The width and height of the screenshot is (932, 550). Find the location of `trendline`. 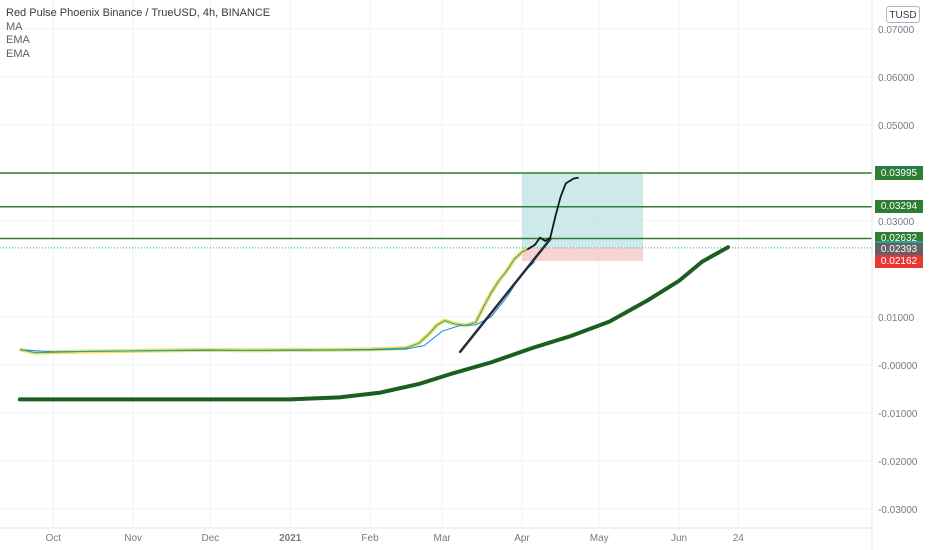

trendline is located at coordinates (505, 295).